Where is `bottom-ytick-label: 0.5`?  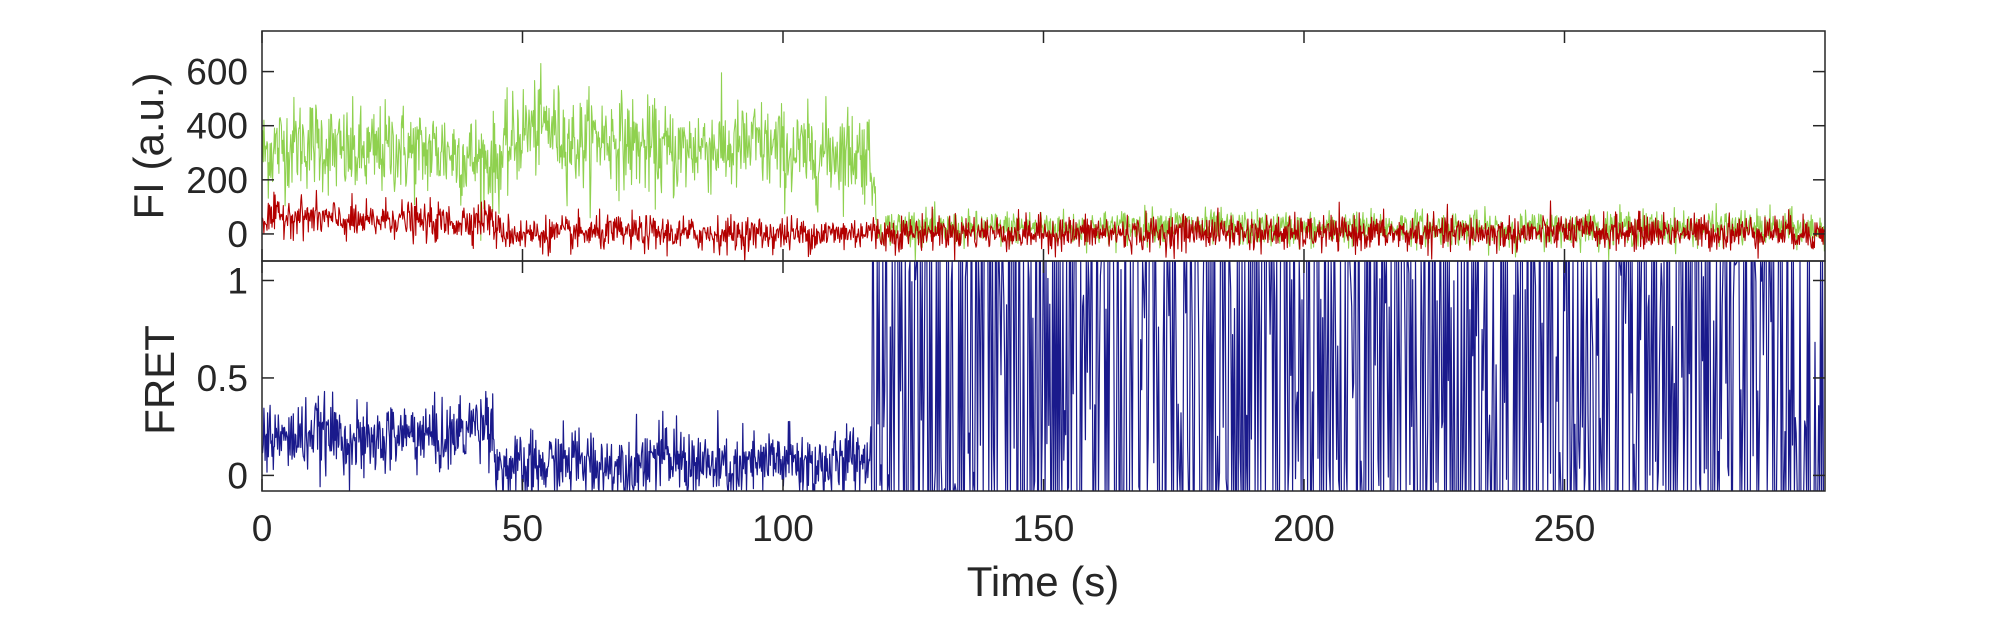
bottom-ytick-label: 0.5 is located at coordinates (222, 378).